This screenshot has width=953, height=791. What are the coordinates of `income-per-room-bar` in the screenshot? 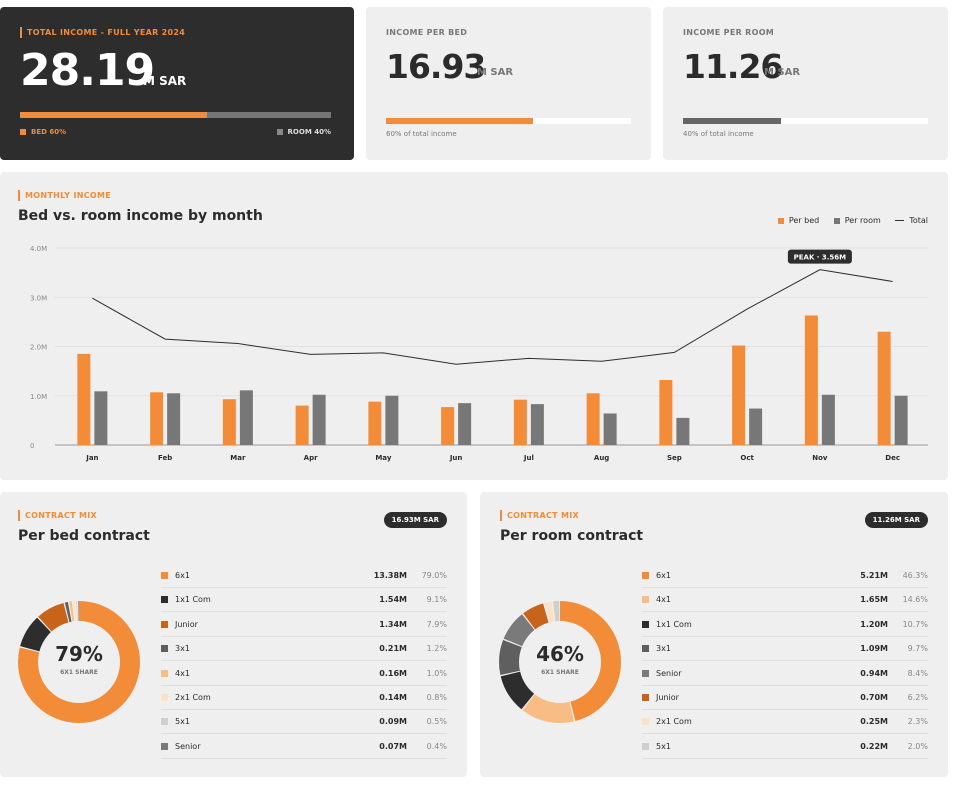 It's located at (805, 121).